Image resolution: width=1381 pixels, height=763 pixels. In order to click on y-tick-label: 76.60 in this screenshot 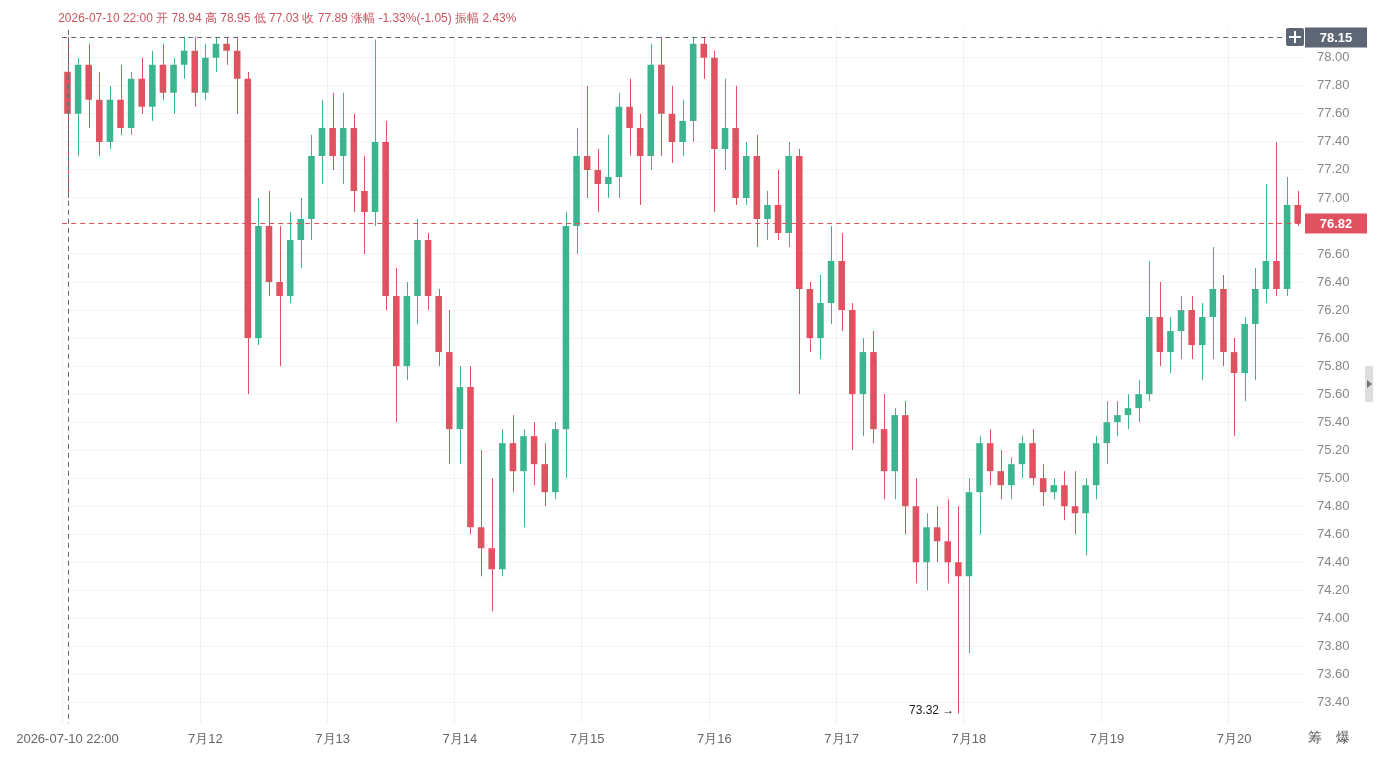, I will do `click(1333, 253)`.